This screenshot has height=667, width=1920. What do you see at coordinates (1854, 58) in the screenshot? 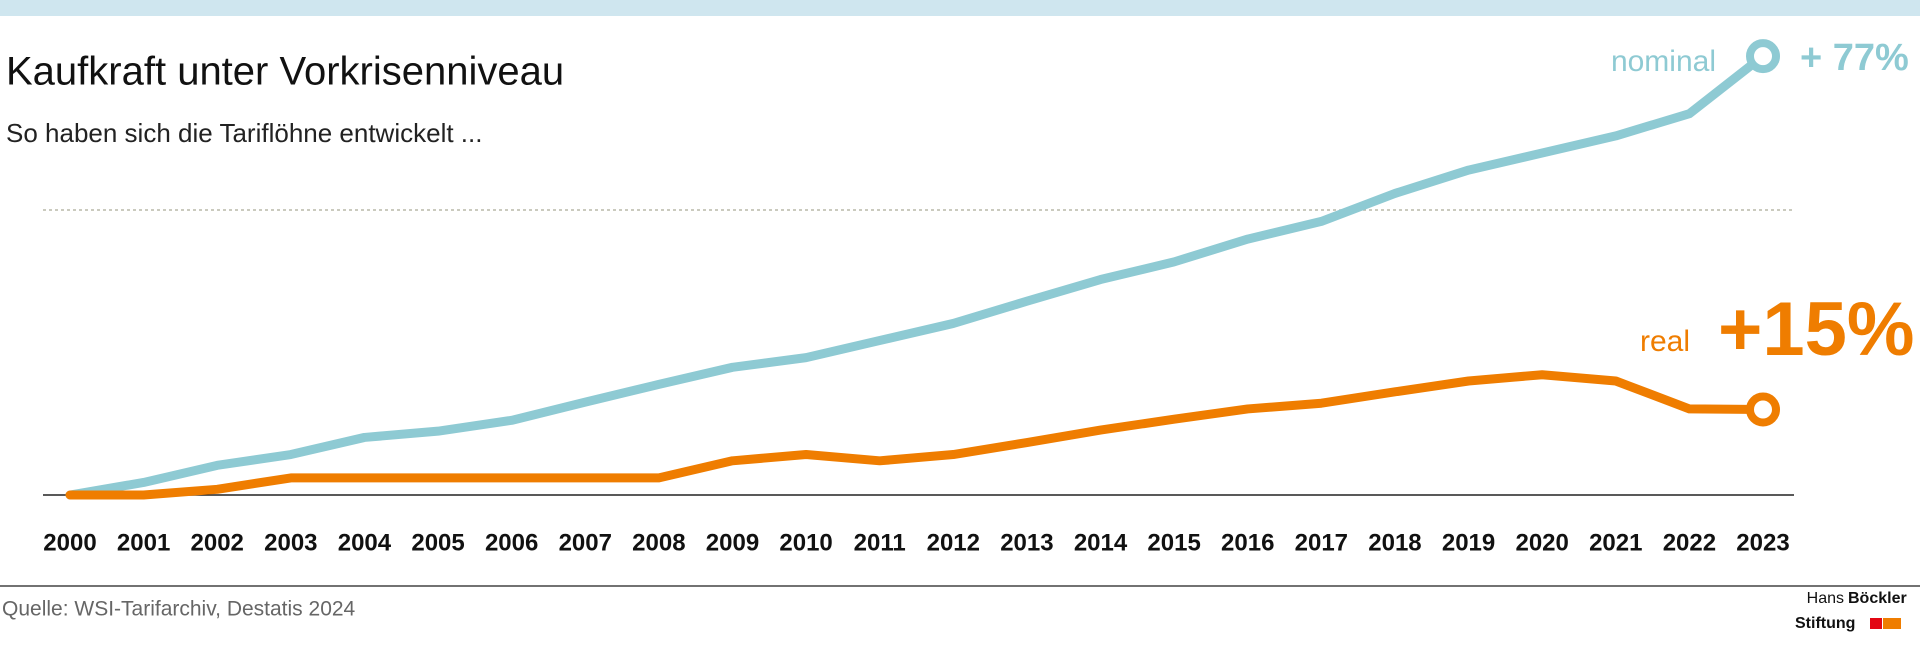
I see `end-value-label: + 77%` at bounding box center [1854, 58].